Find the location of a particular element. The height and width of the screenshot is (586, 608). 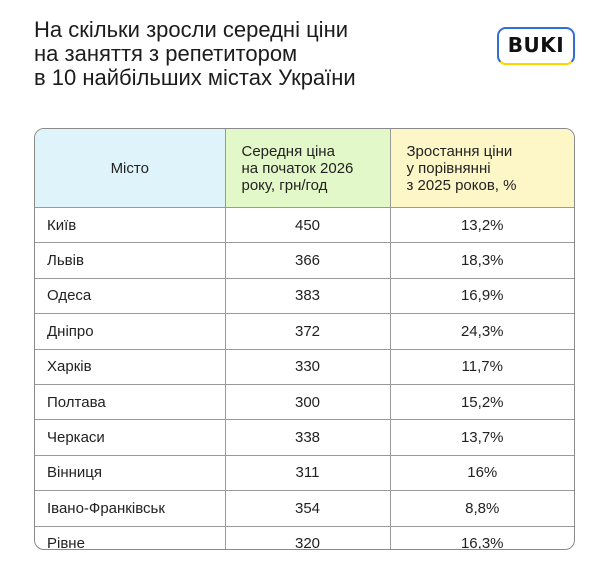

table-row: Рівне 320 16,3% is located at coordinates (304, 537).